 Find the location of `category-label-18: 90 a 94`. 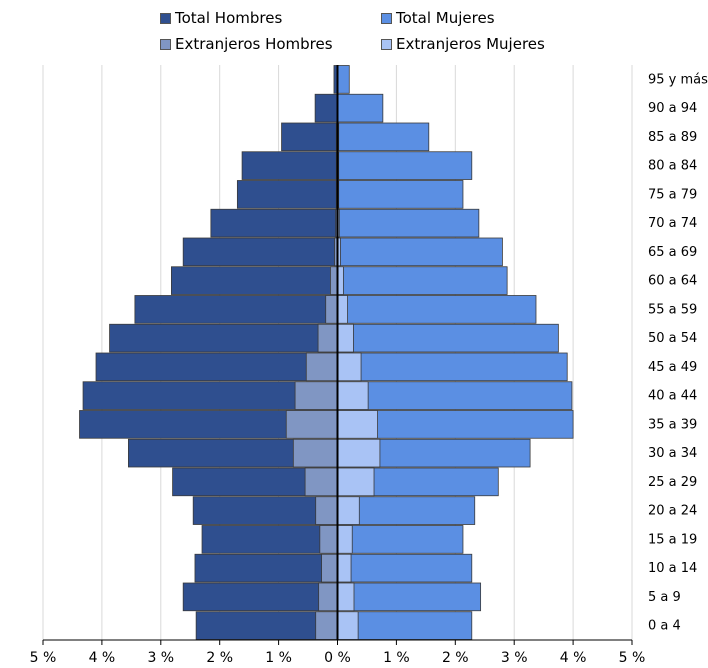

category-label-18: 90 a 94 is located at coordinates (672, 108).